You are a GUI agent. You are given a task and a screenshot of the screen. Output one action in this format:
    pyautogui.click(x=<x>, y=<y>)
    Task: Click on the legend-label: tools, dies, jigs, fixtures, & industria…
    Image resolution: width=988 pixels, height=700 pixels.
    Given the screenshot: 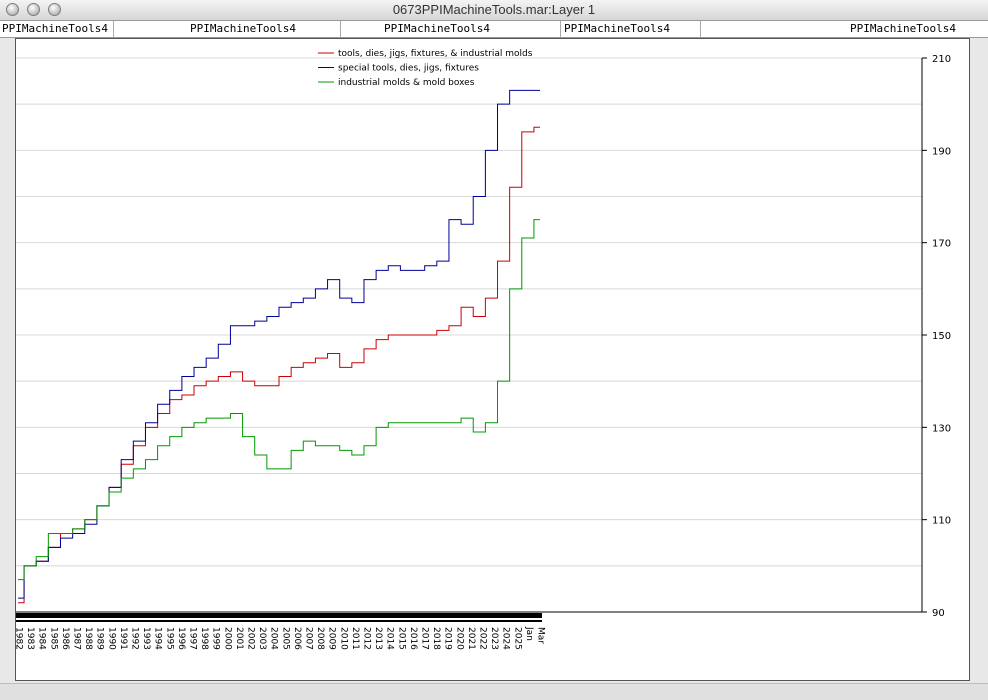 What is the action you would take?
    pyautogui.click(x=435, y=54)
    